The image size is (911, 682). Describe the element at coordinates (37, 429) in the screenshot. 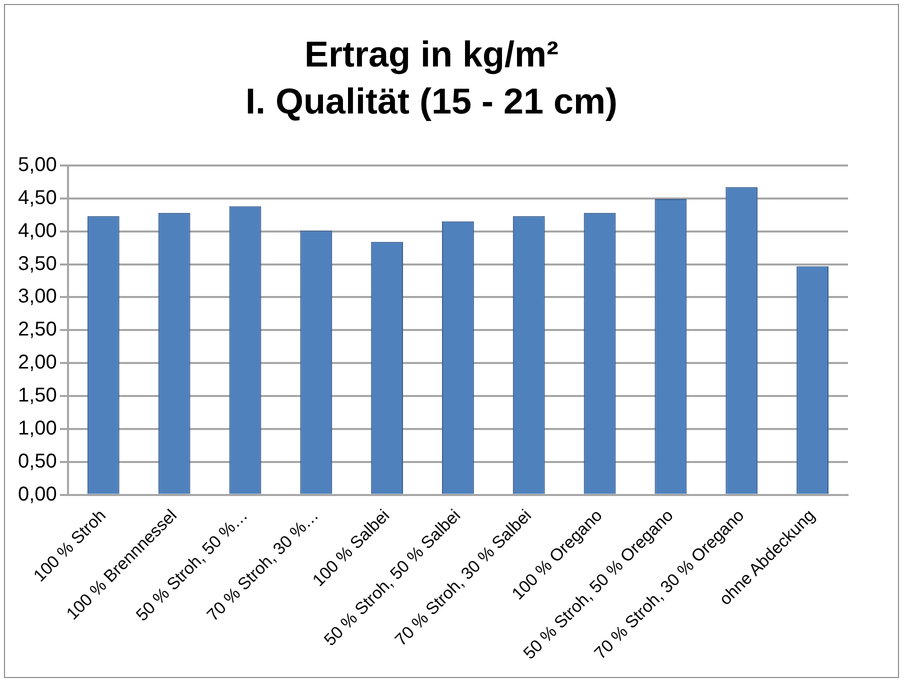

I see `y-tick-label: 1,00` at that location.